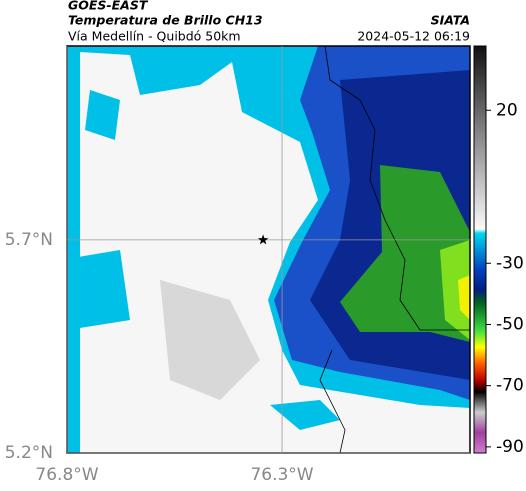 The width and height of the screenshot is (526, 491). Describe the element at coordinates (154, 36) in the screenshot. I see `route: Vía Medellín - Quibdó 50km` at that location.